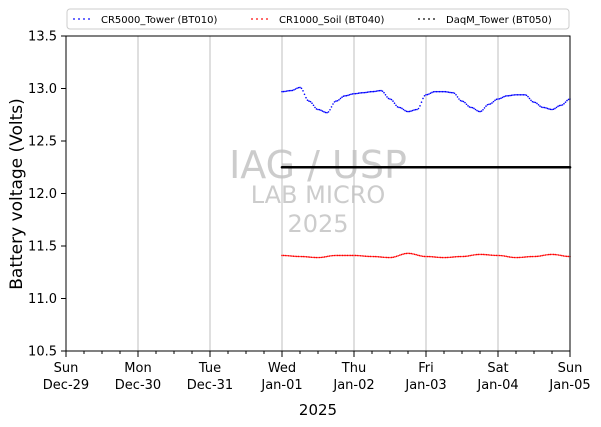  I want to click on y-tick-label: 13.5, so click(42, 37).